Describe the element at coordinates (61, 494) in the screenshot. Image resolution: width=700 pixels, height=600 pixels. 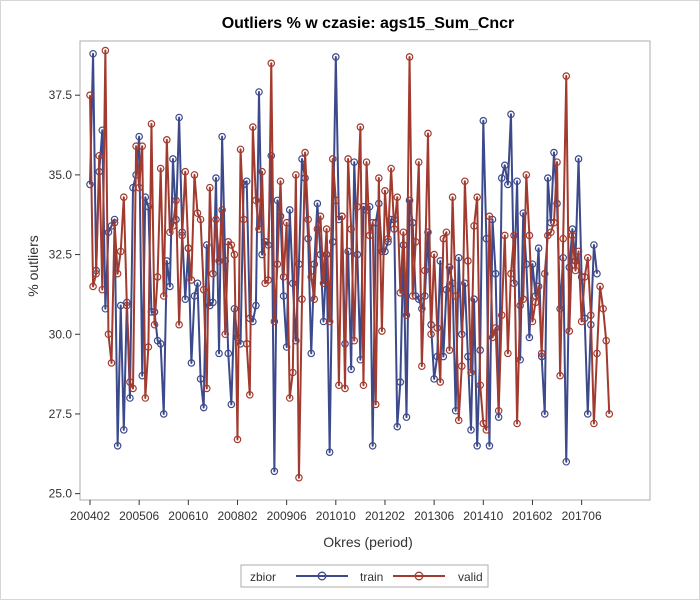
I see `y-tick-label: 25.0` at that location.